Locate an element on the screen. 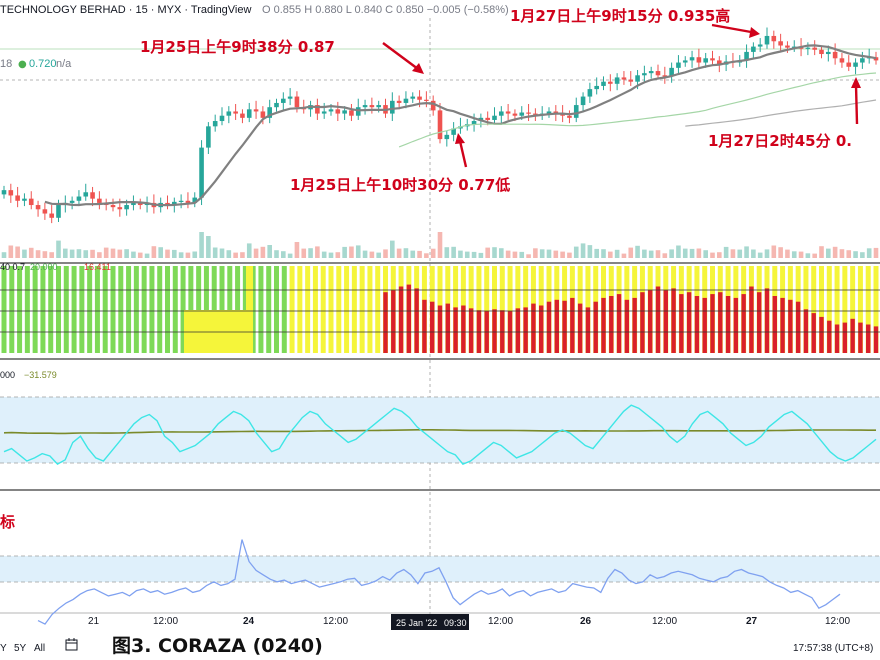 The height and width of the screenshot is (660, 880). crosshair-date-label is located at coordinates (430, 622).